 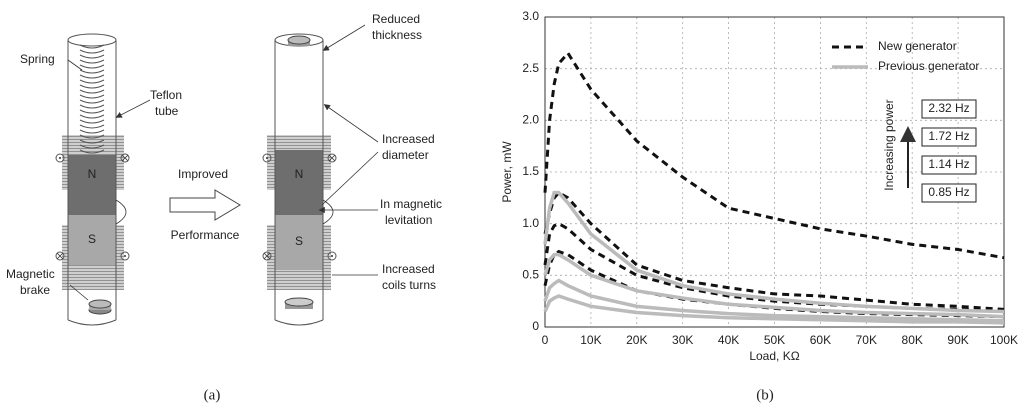 What do you see at coordinates (37, 59) in the screenshot?
I see `label: Spring` at bounding box center [37, 59].